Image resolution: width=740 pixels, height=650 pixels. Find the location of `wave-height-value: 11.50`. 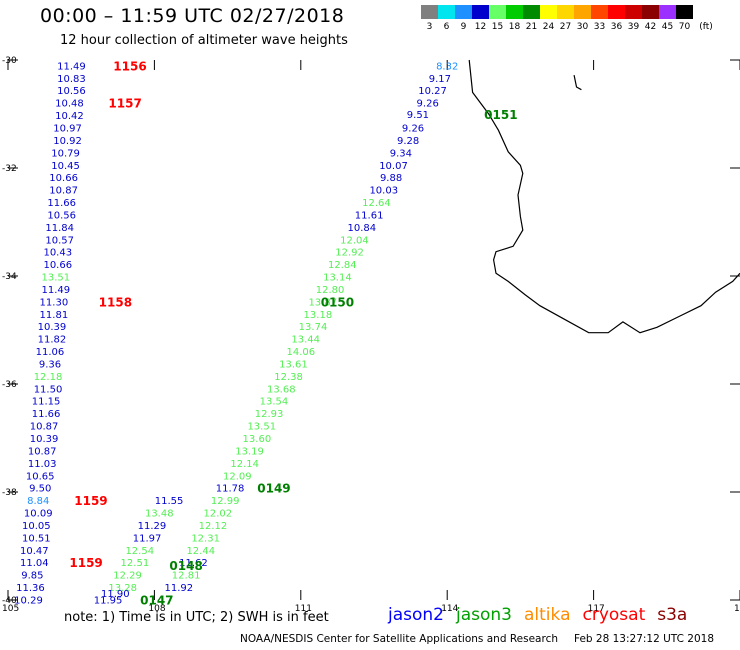

wave-height-value: 11.50 is located at coordinates (48, 389).